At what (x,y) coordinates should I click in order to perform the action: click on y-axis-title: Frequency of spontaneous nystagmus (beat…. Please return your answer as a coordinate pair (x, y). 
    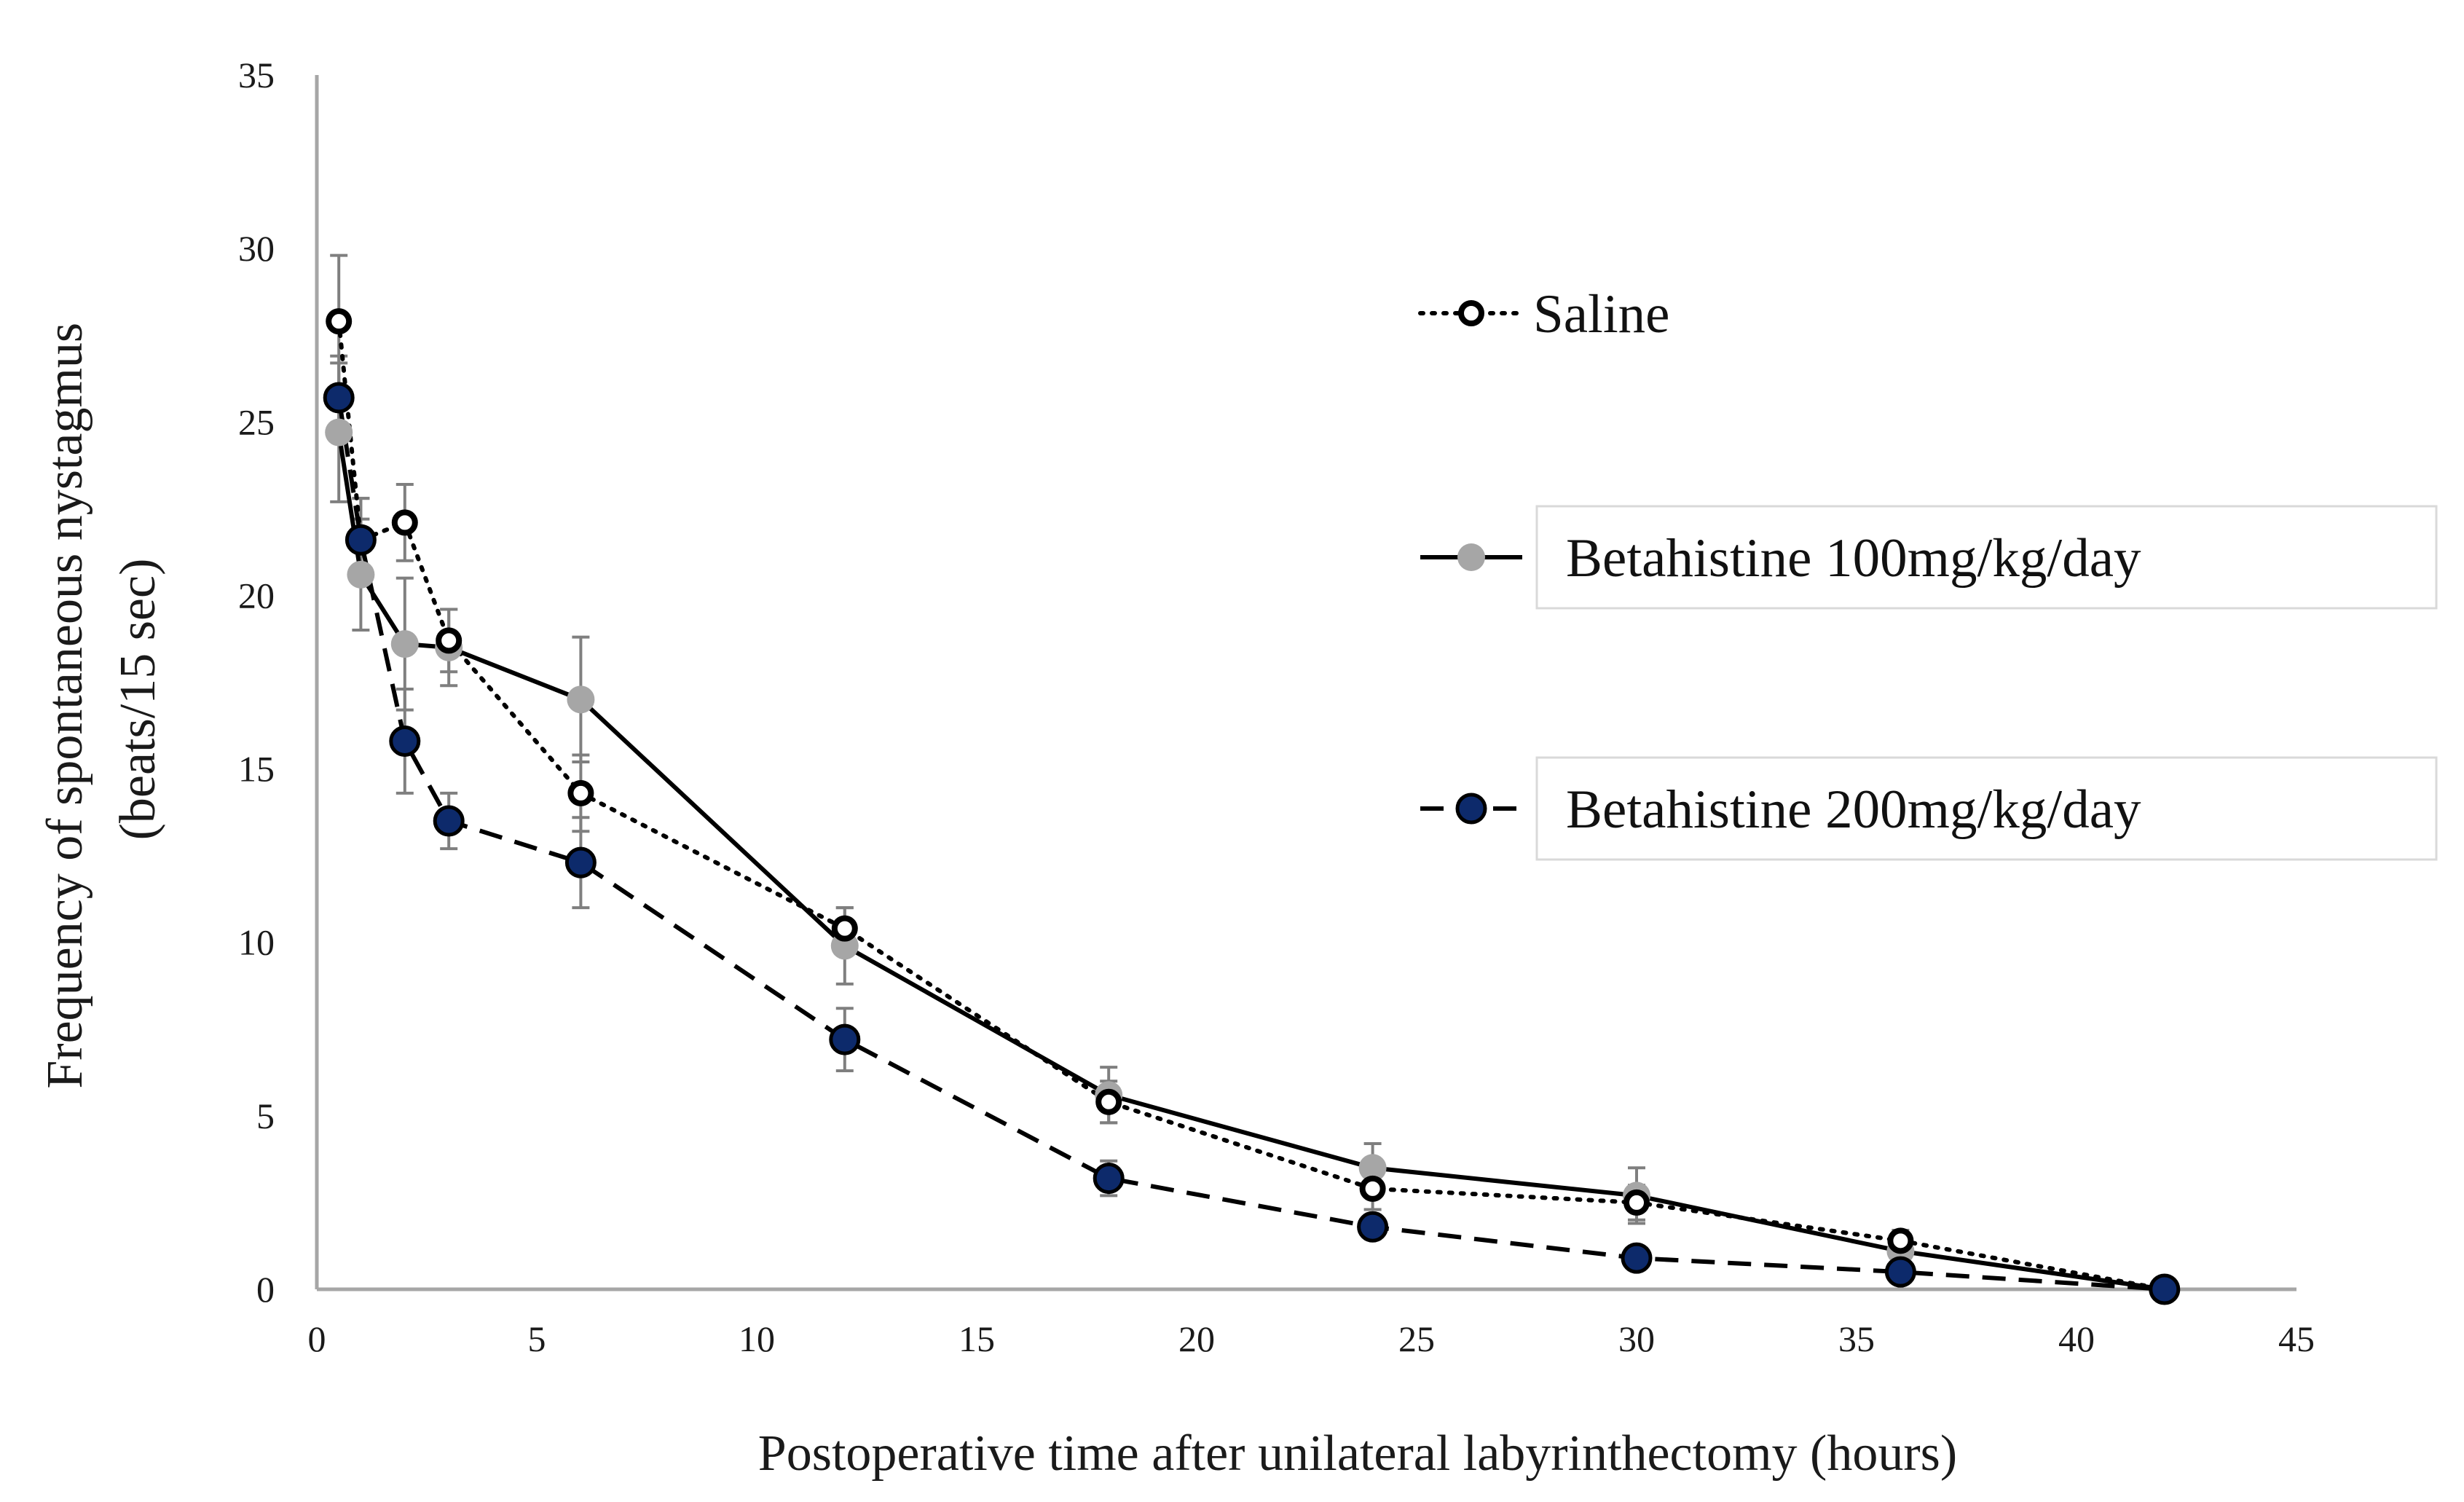
    Looking at the image, I should click on (101, 699).